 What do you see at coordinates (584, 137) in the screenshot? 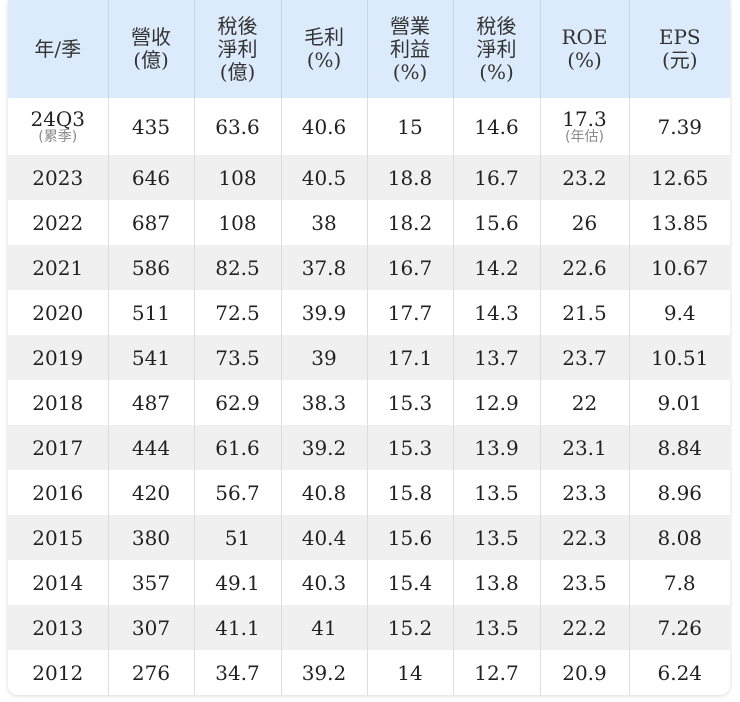
I see `roe-note: (年估)` at bounding box center [584, 137].